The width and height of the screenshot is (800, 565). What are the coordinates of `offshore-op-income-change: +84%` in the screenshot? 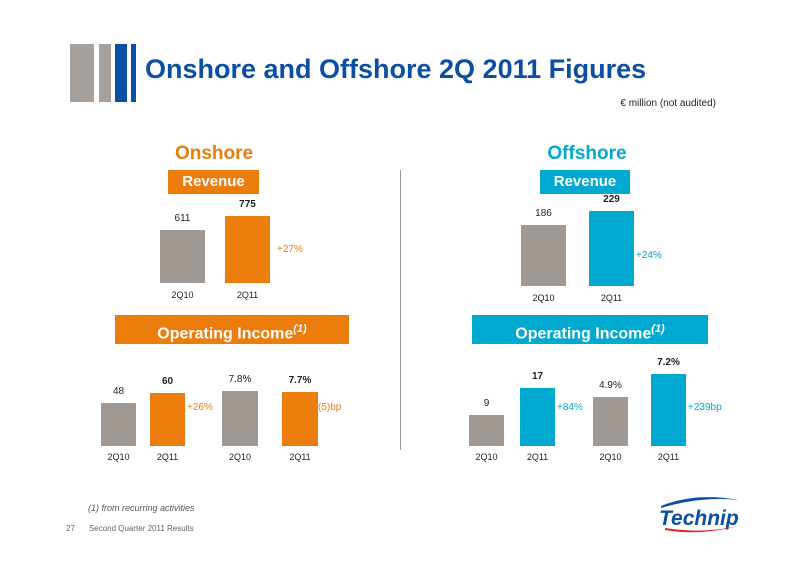 It's located at (570, 407).